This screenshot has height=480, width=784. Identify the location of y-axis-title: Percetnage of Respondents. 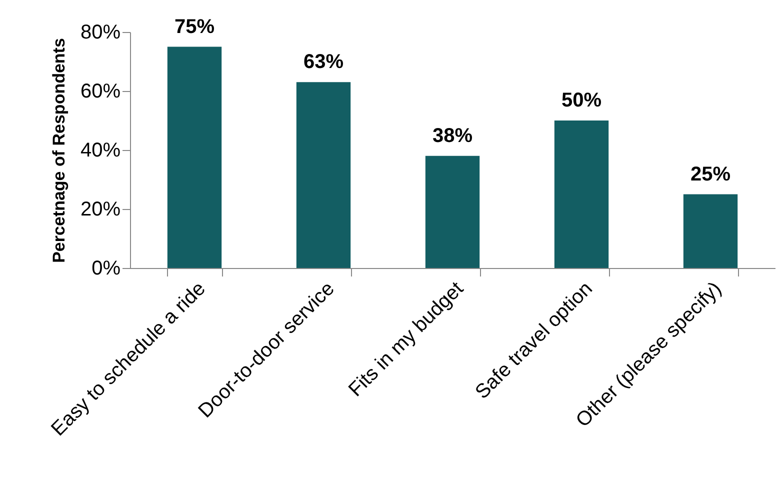
(58, 150).